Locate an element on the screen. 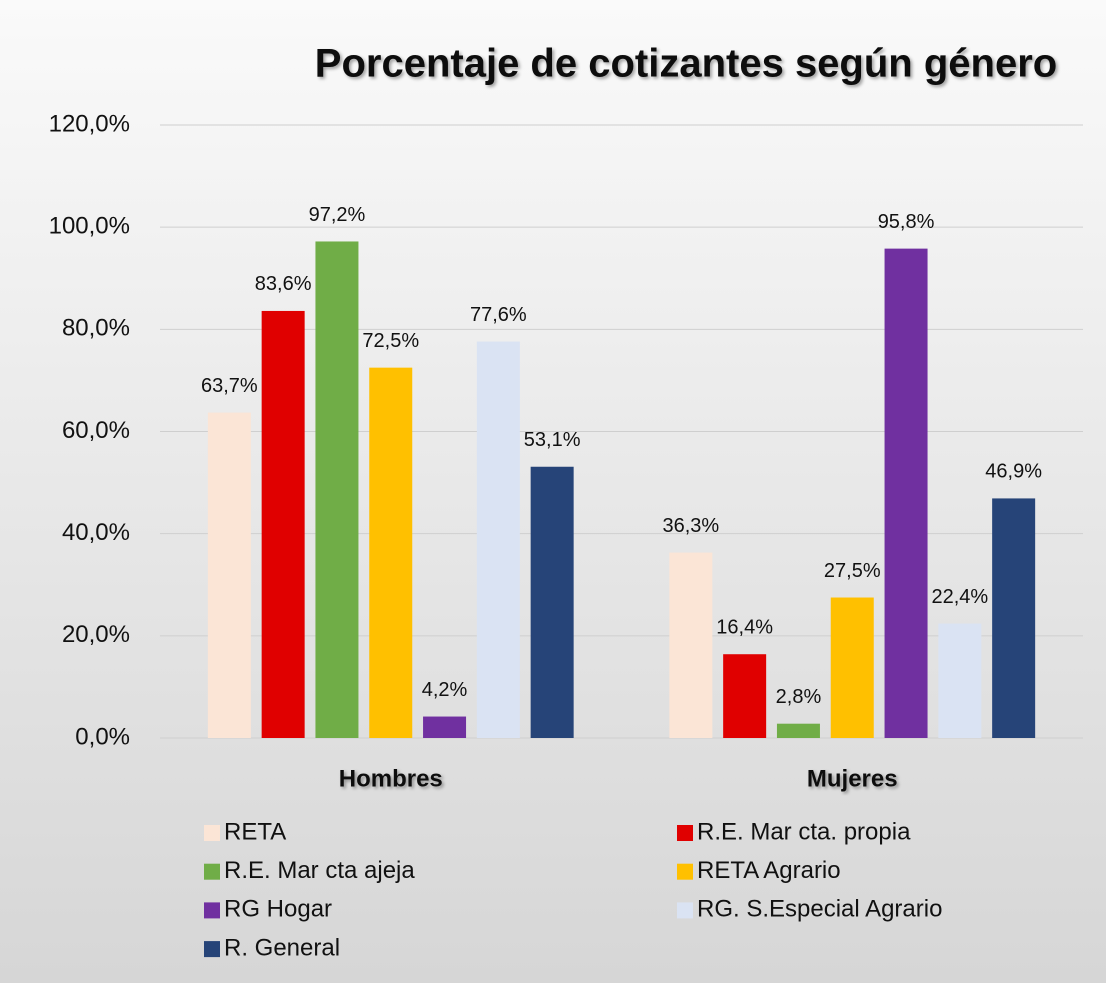 The height and width of the screenshot is (983, 1106). legend-label: RG Hogar is located at coordinates (278, 909).